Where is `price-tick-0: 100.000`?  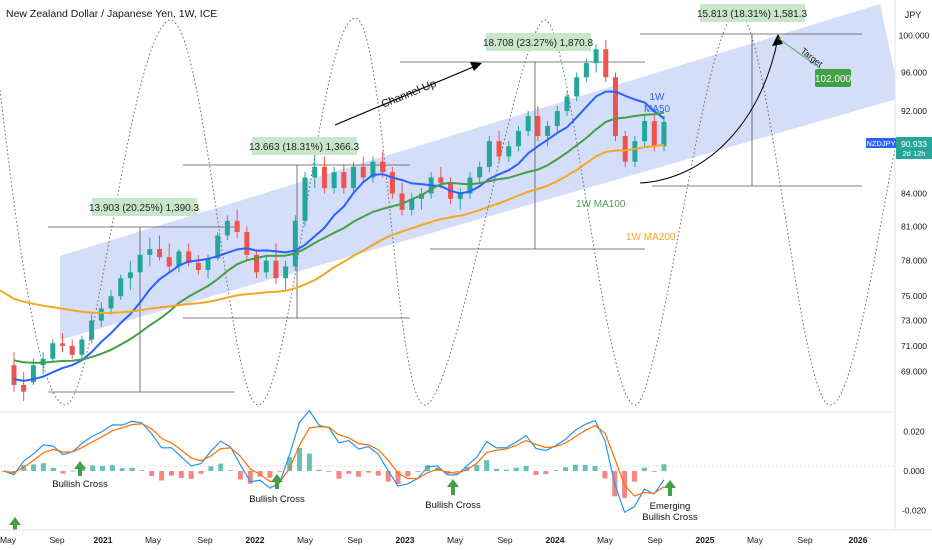
price-tick-0: 100.000 is located at coordinates (914, 36).